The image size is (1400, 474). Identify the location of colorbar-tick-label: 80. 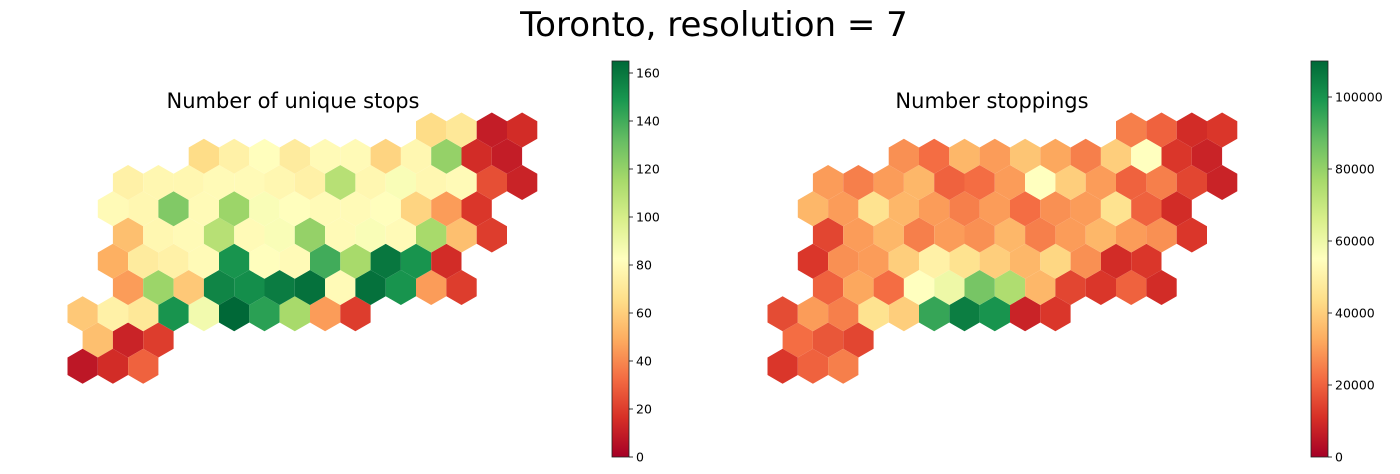
(644, 265).